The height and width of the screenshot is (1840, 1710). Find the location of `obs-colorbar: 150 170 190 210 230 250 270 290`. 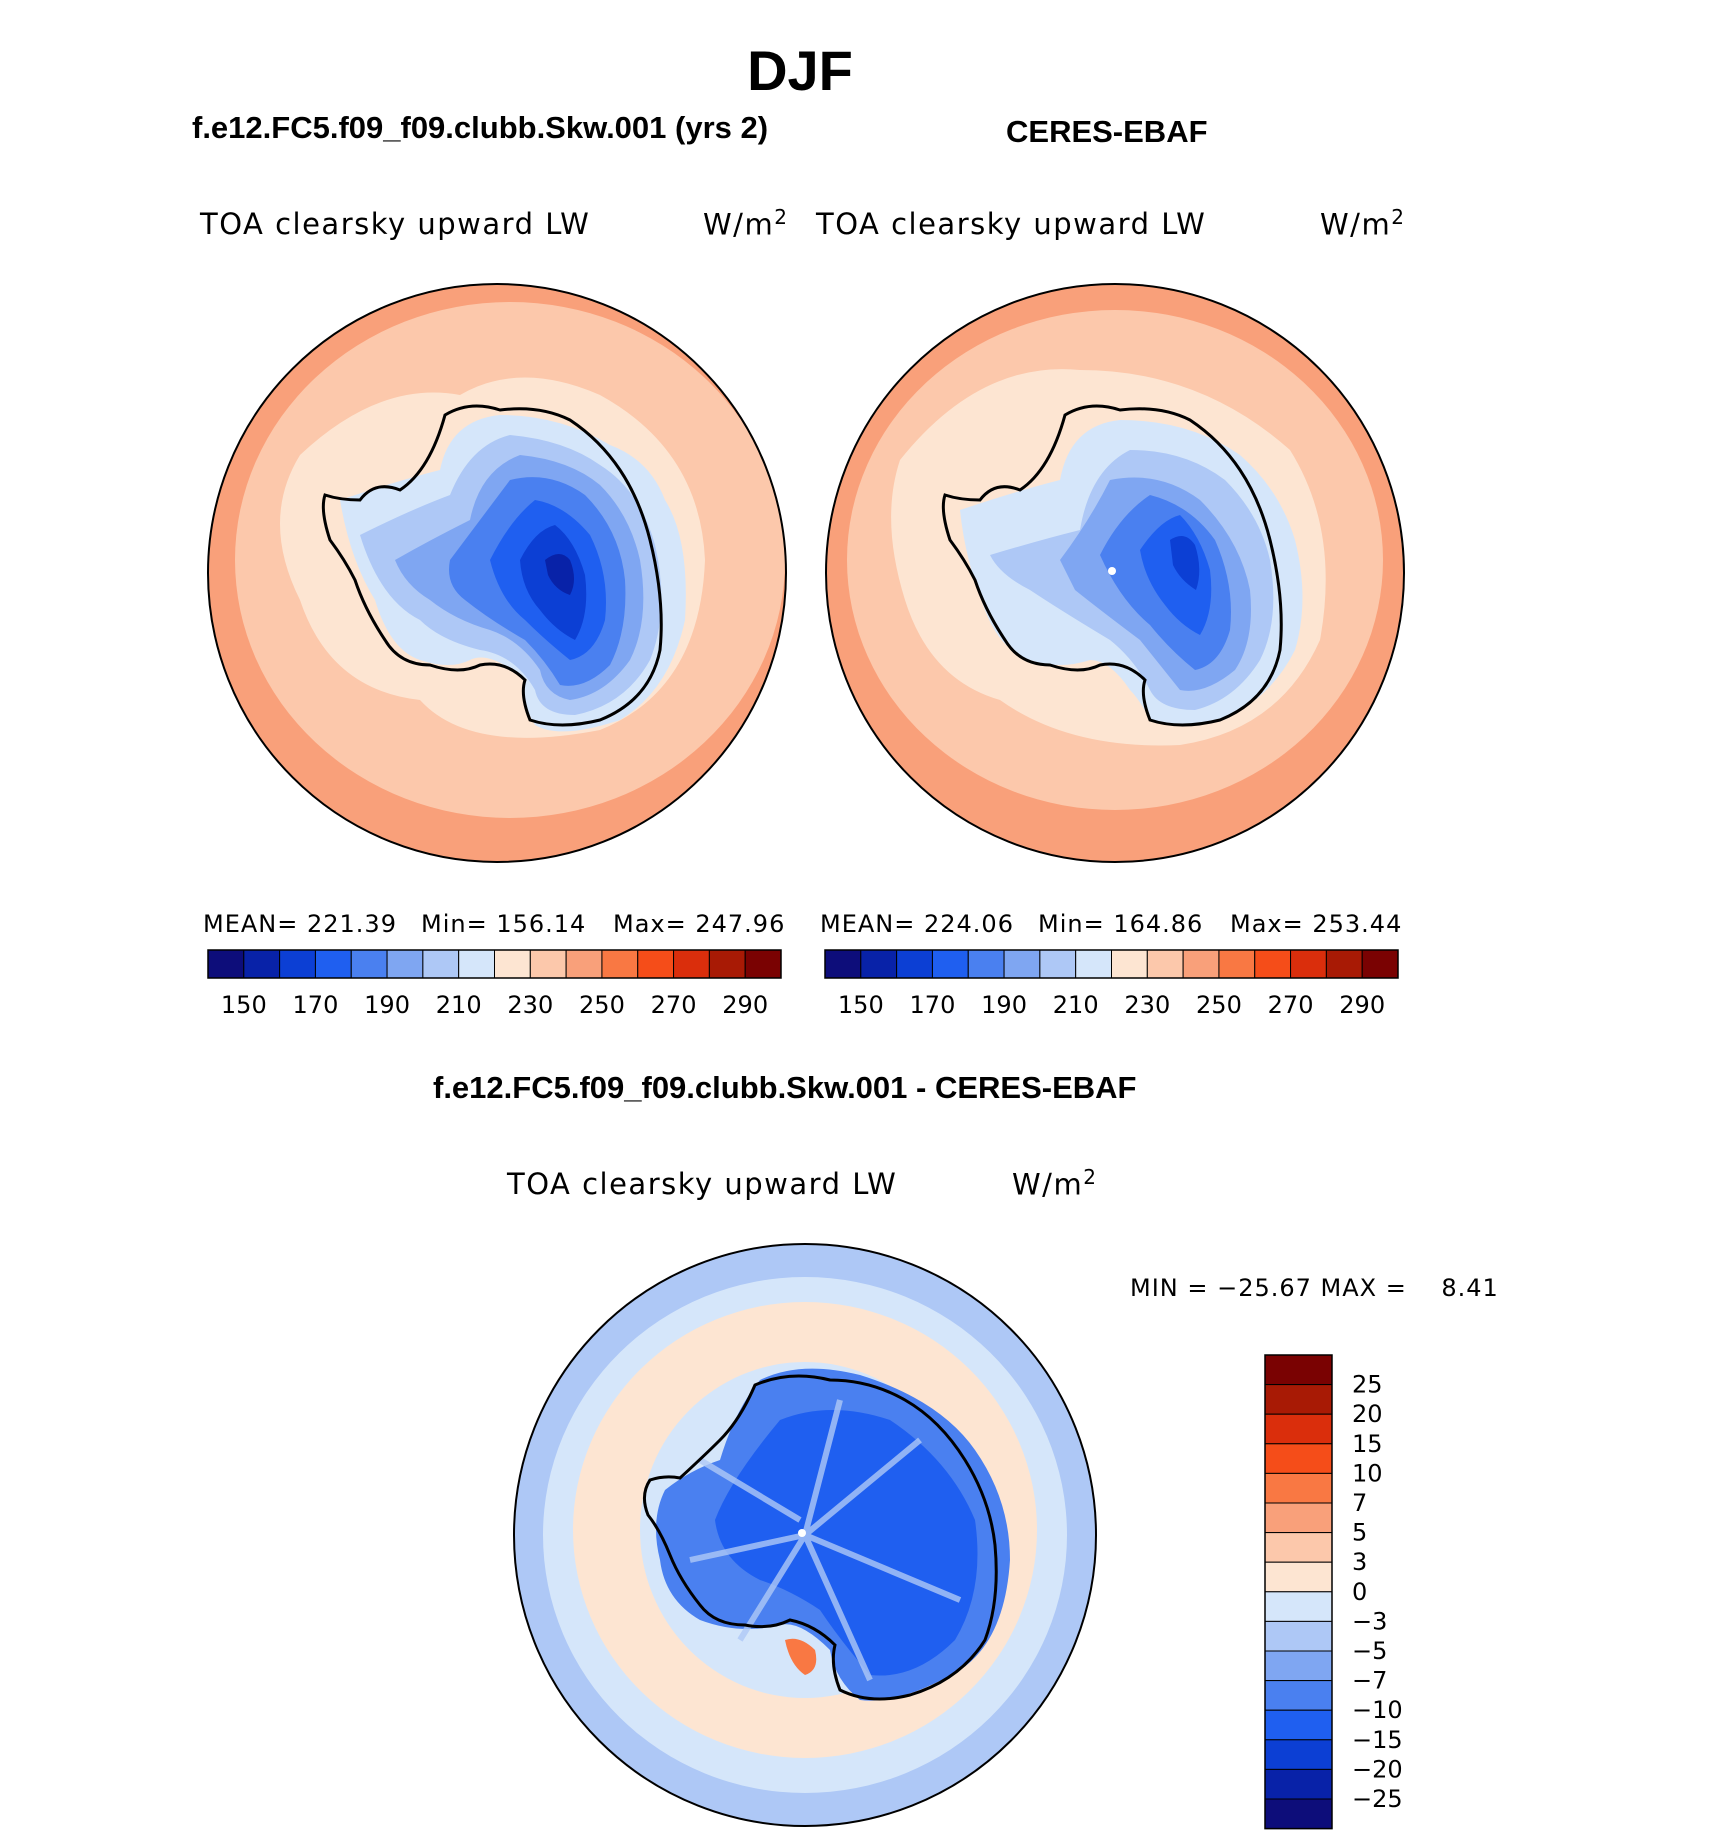

obs-colorbar: 150 170 190 210 230 250 270 290 is located at coordinates (1111, 984).